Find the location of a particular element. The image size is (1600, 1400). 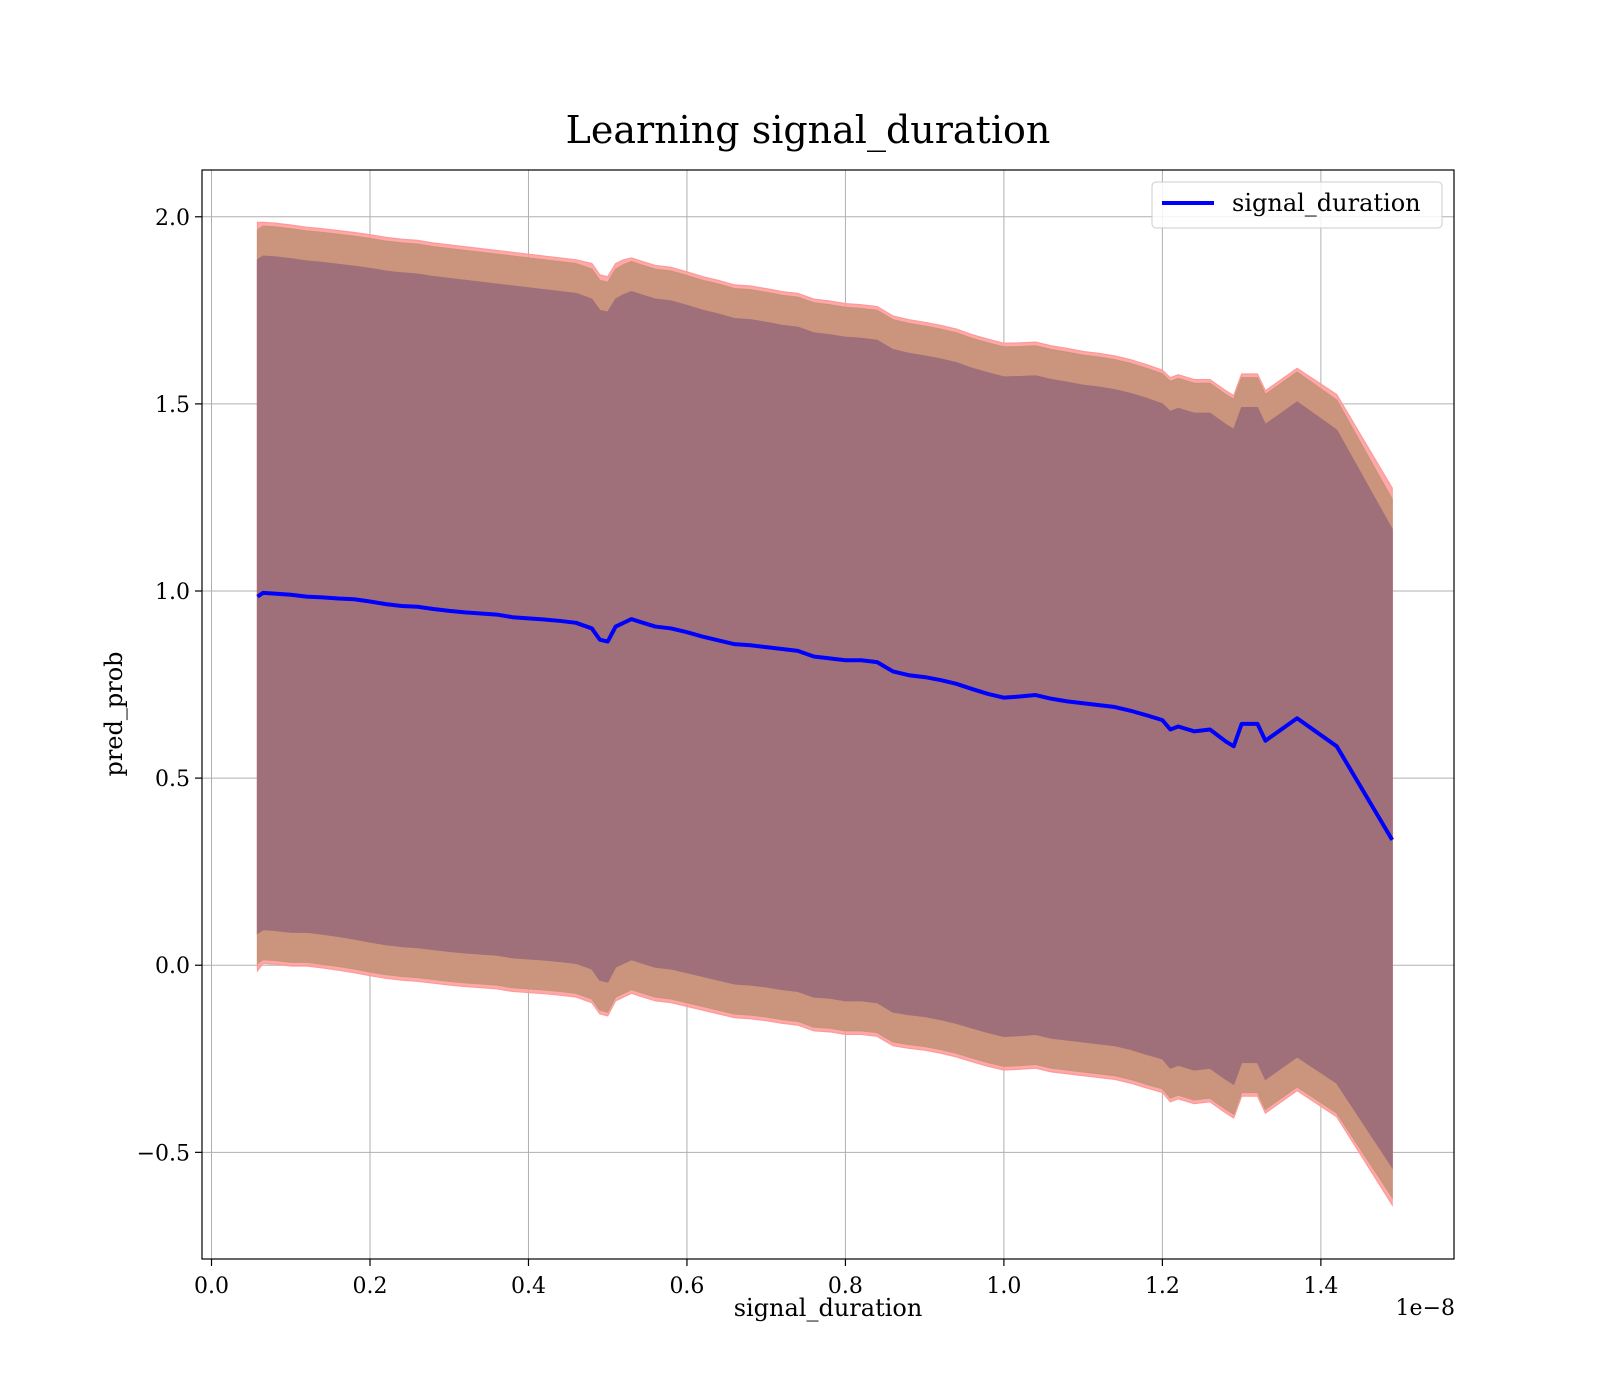

x-tick-label: 0.6 is located at coordinates (686, 1286).